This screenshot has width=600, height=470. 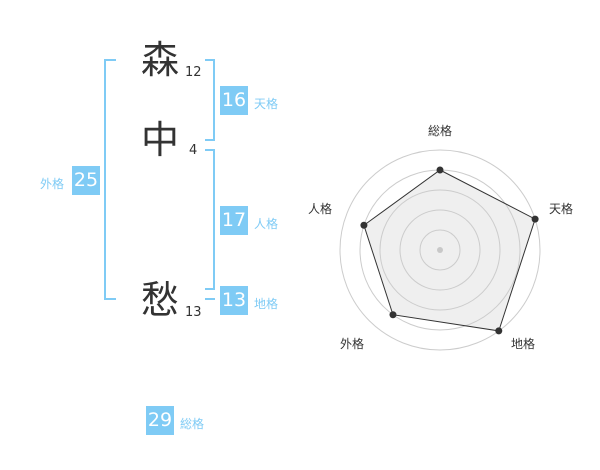 I want to click on soukaku-label: 総格, so click(x=192, y=424).